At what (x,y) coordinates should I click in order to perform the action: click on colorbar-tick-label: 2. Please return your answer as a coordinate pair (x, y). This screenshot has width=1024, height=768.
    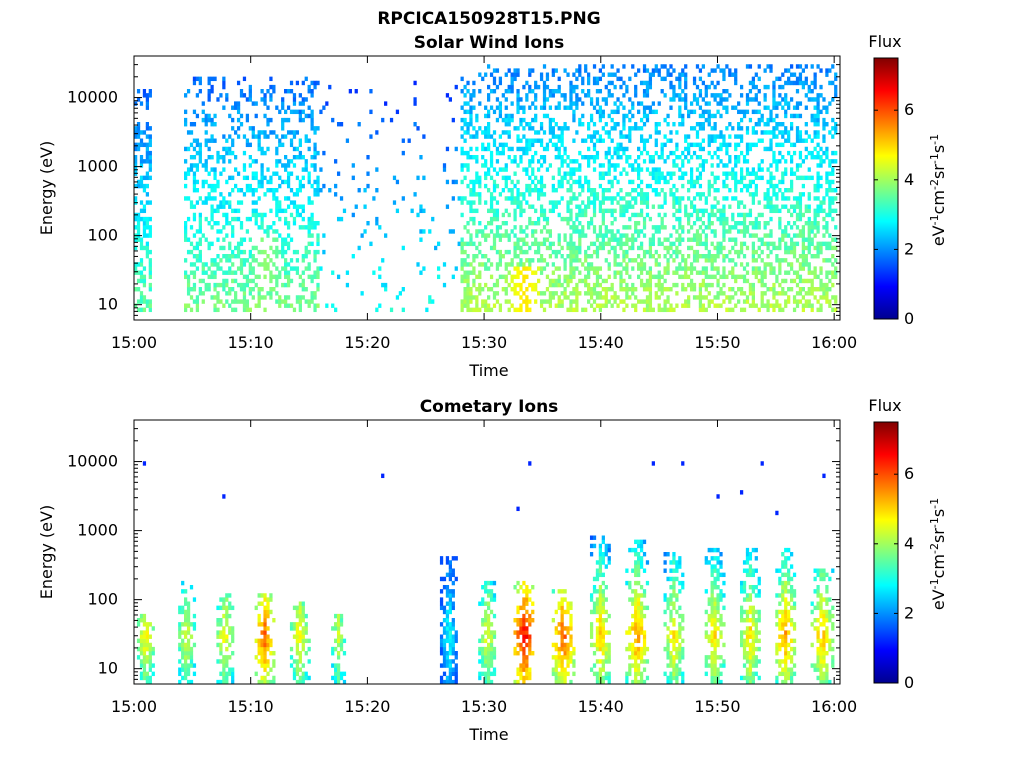
    Looking at the image, I should click on (909, 248).